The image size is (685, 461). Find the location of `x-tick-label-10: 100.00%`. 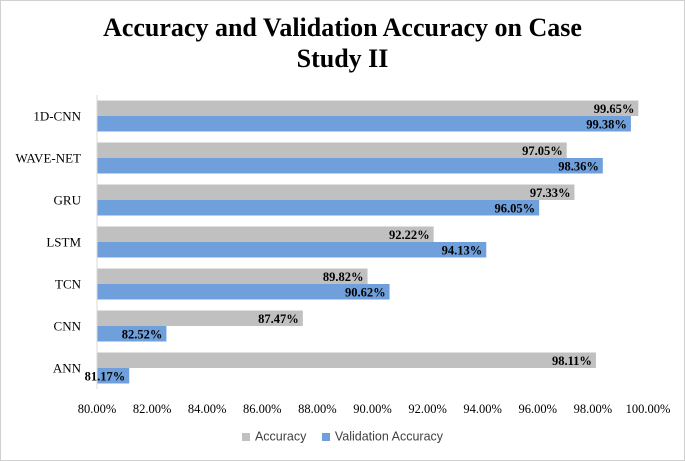

x-tick-label-10: 100.00% is located at coordinates (648, 409).